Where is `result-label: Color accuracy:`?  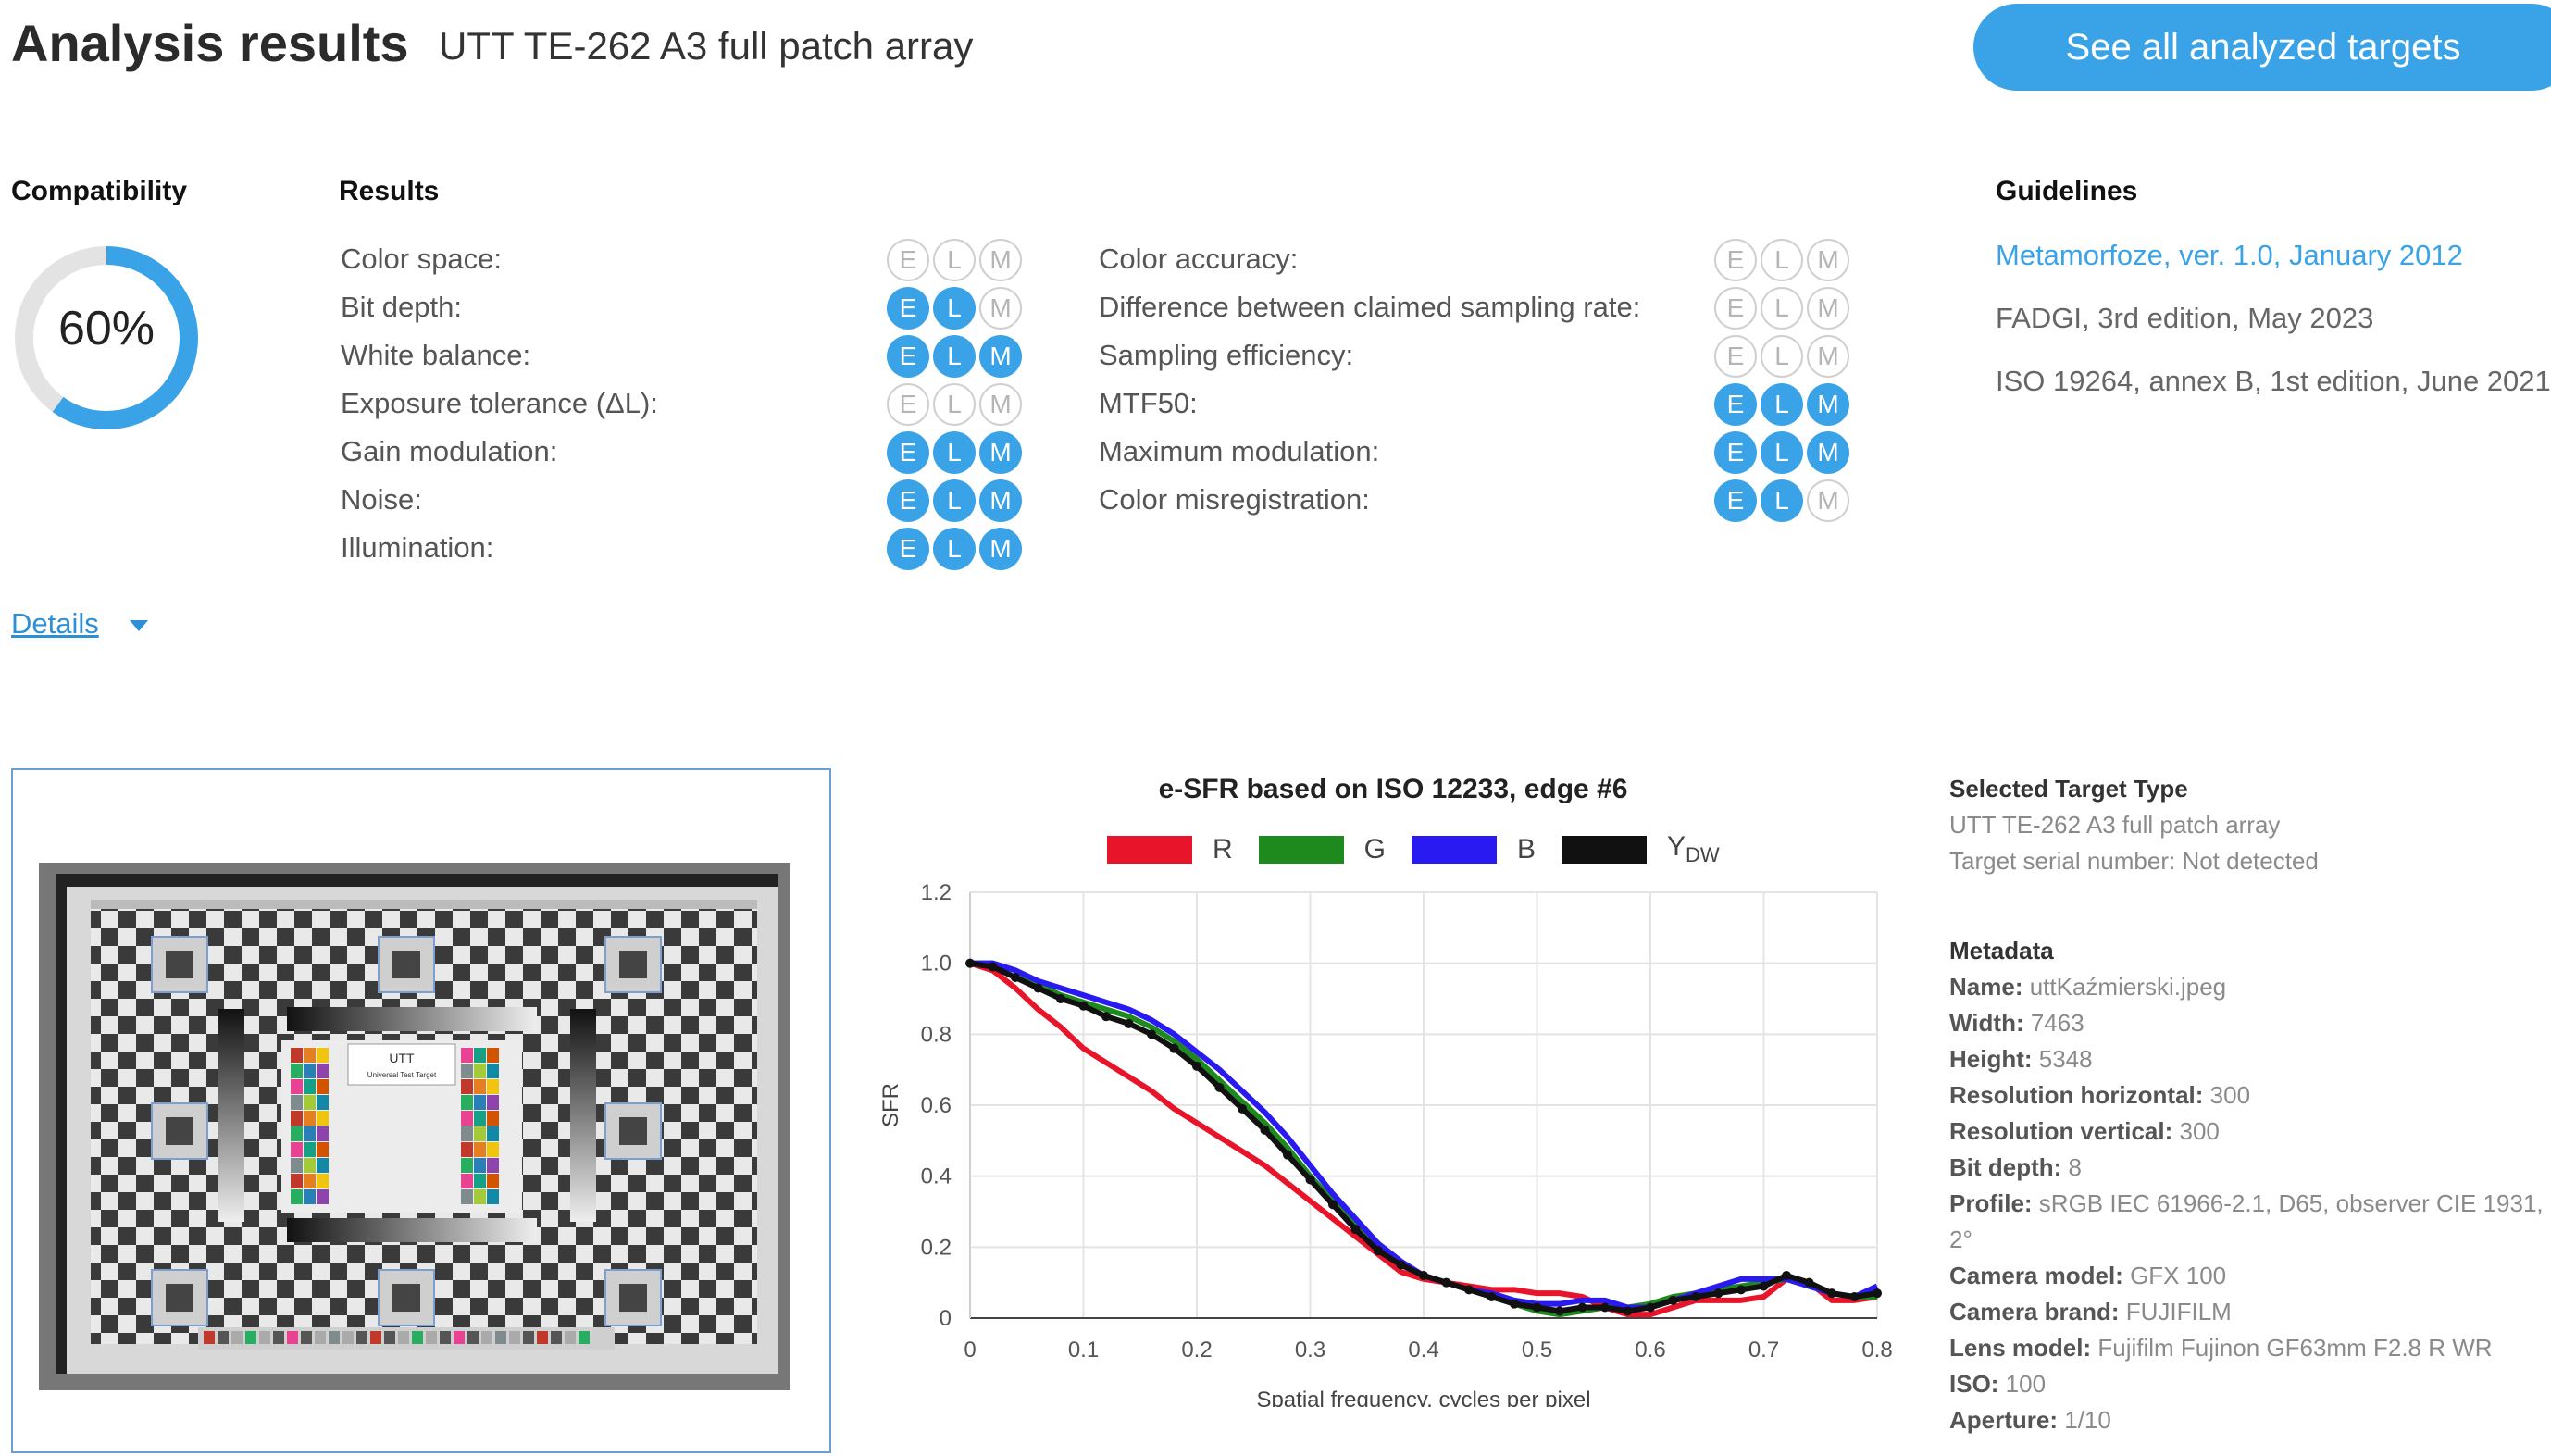 result-label: Color accuracy: is located at coordinates (1199, 259).